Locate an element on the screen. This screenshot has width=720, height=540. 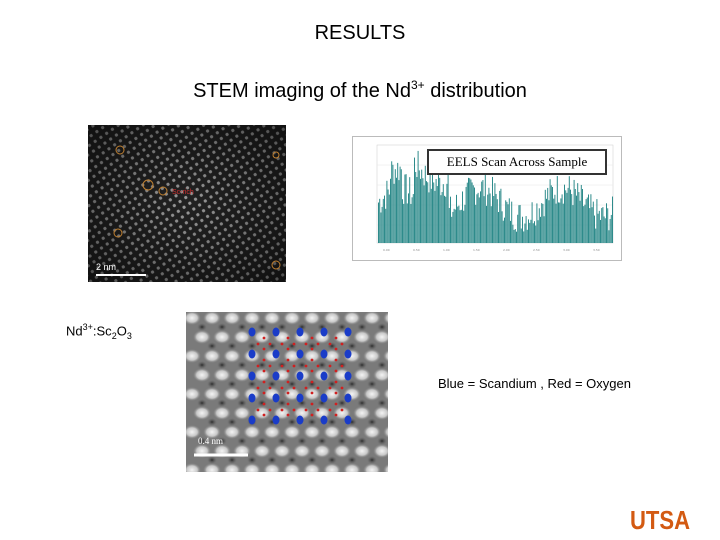
formula-part: O is located at coordinates (121, 331).